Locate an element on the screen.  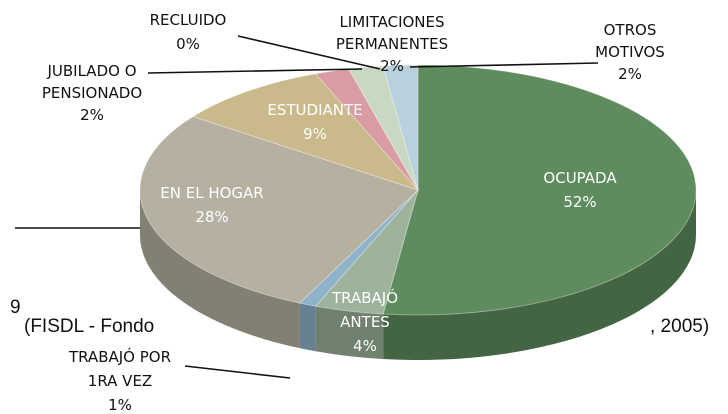
slice-label: TRABAJÓ POR 1RA VEZ is located at coordinates (119, 368).